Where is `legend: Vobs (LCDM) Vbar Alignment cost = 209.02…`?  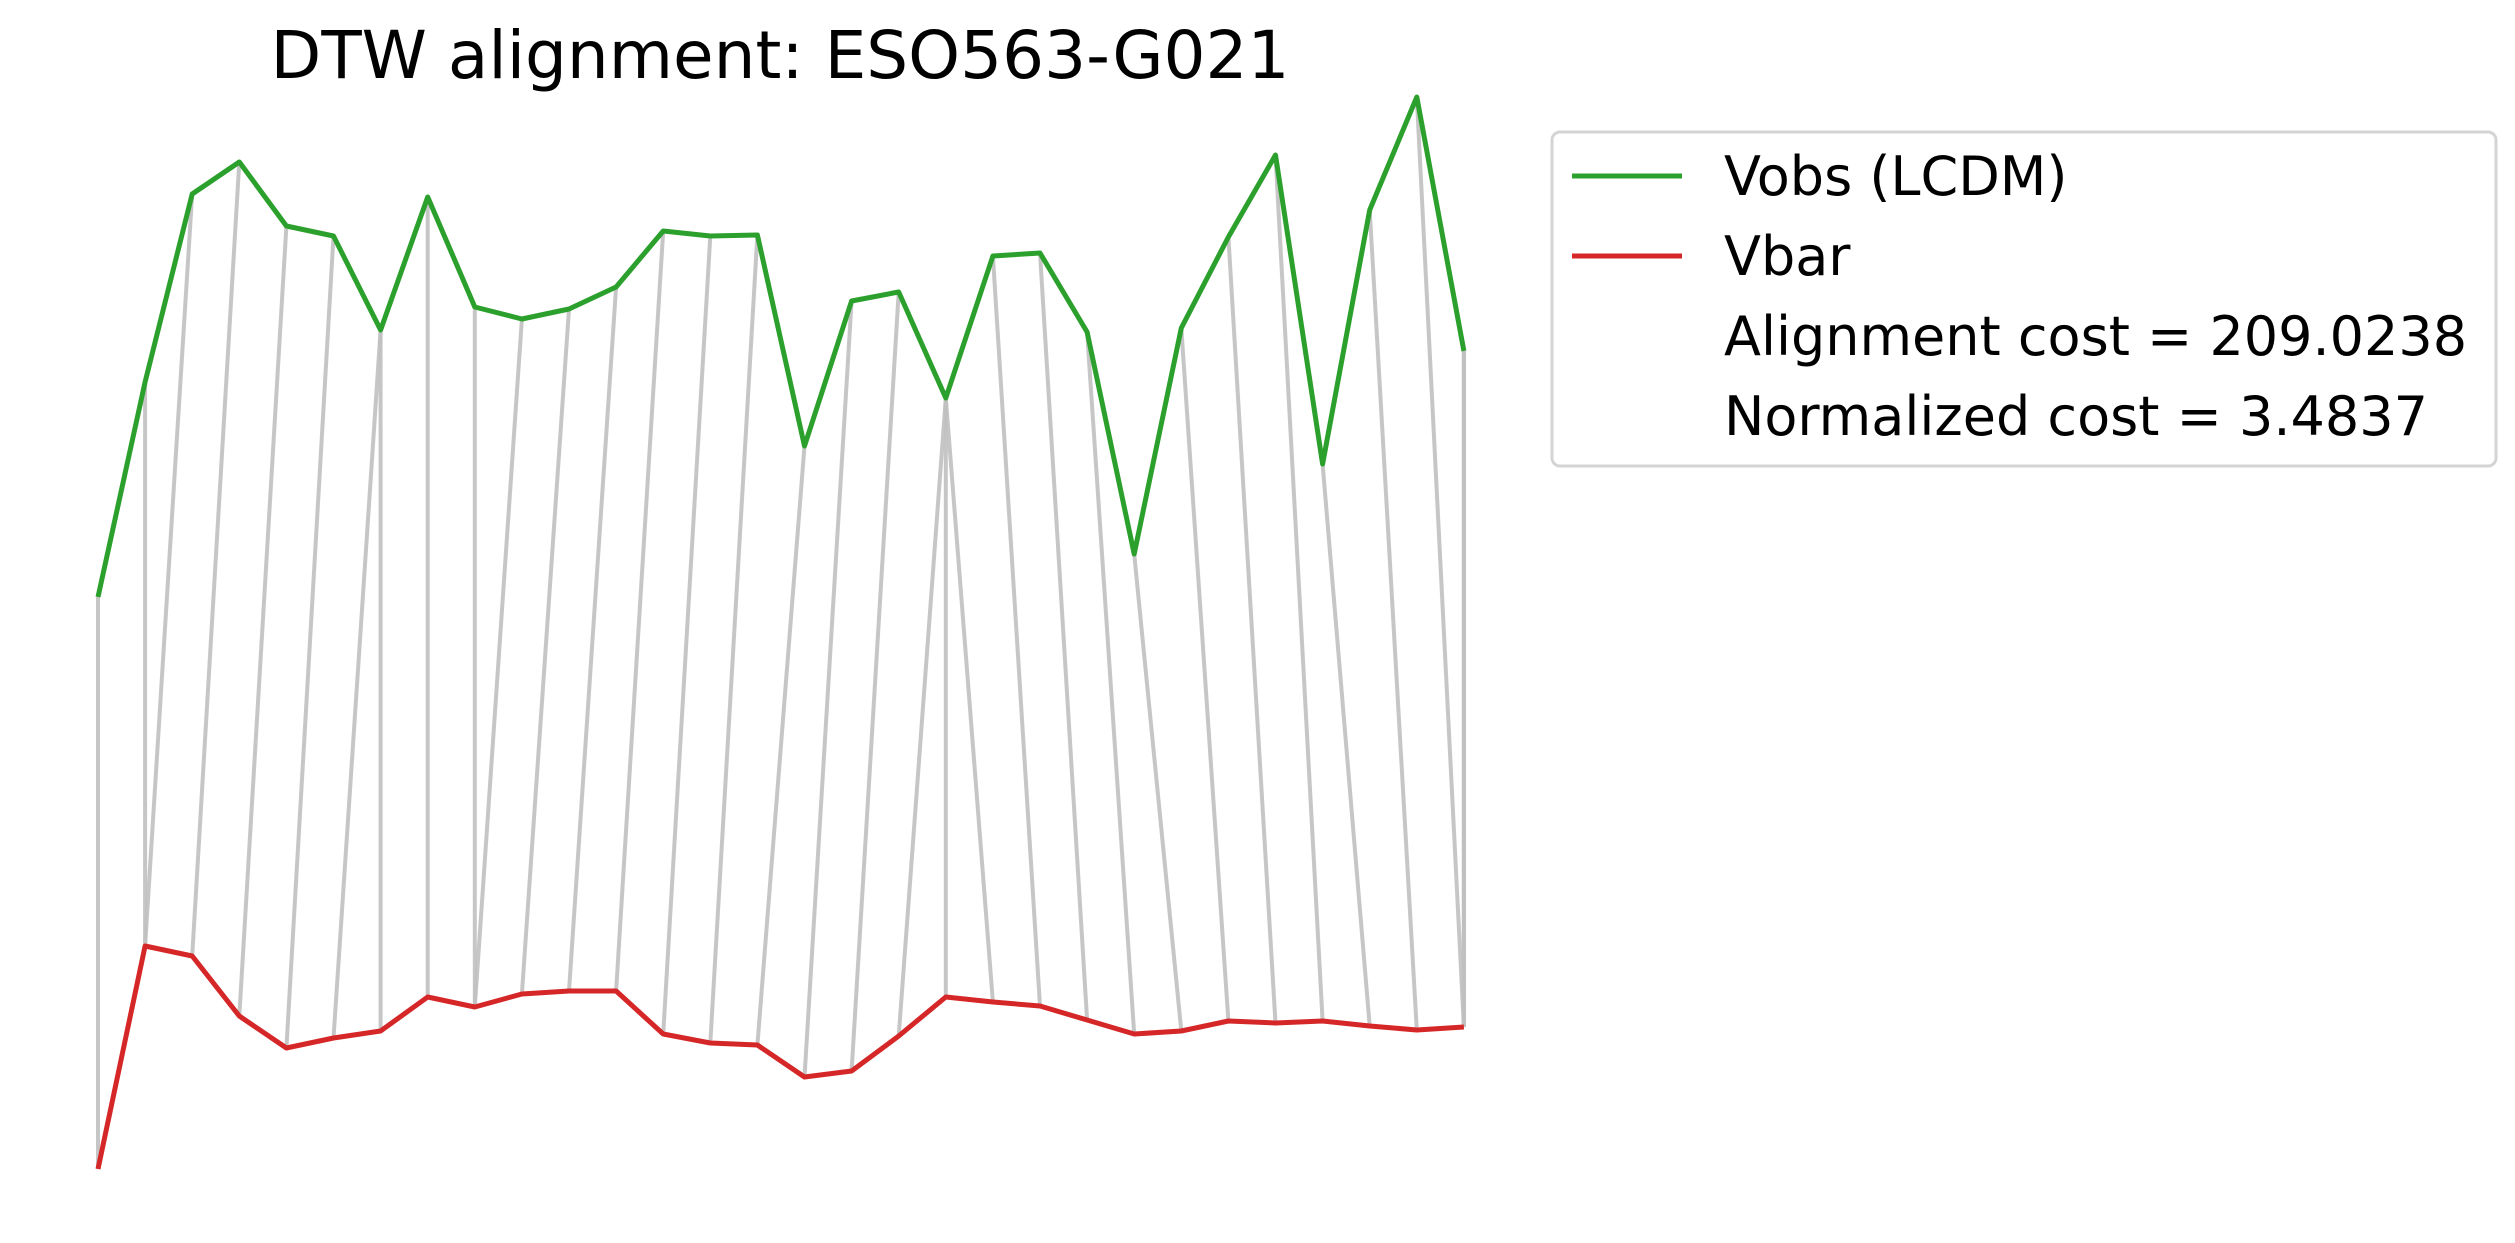 legend: Vobs (LCDM) Vbar Alignment cost = 209.02… is located at coordinates (2024, 299).